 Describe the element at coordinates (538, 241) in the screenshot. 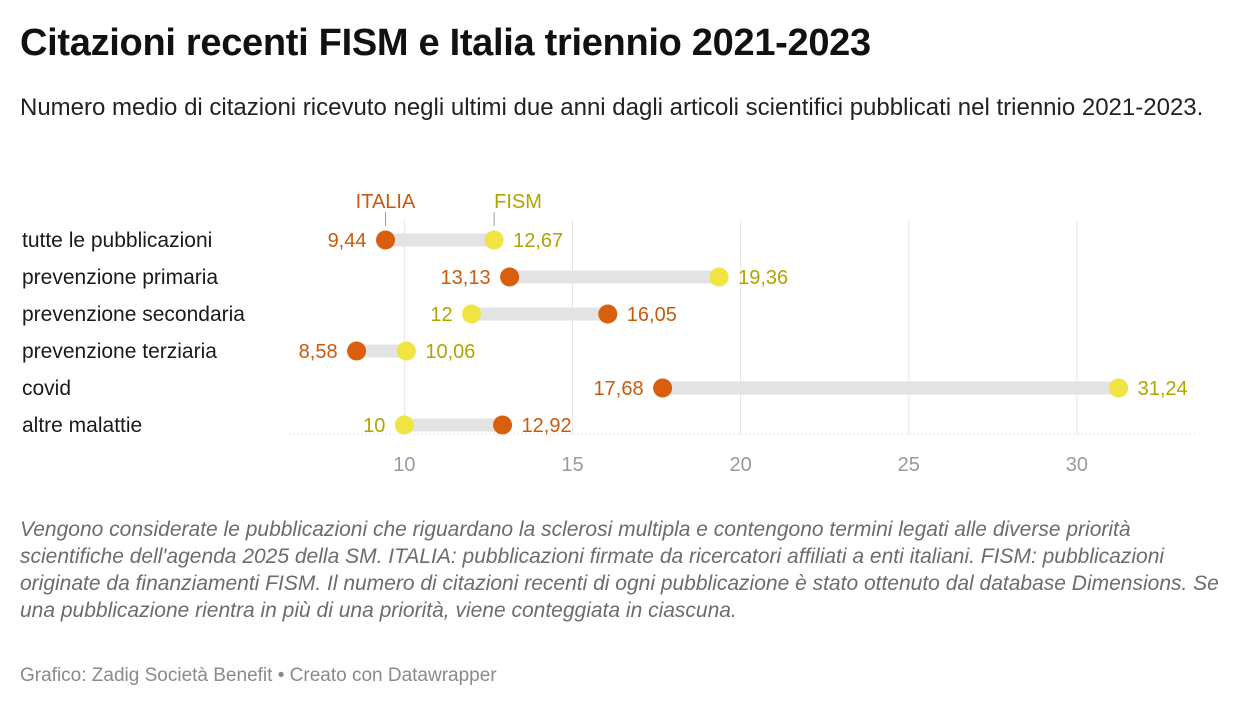

I see `fism-value-label: 12,67` at that location.